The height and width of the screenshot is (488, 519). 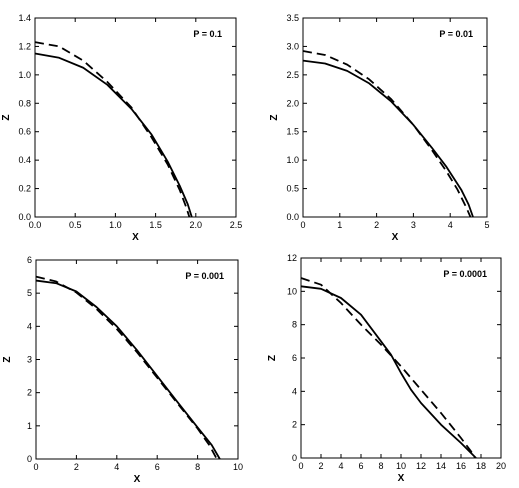 What do you see at coordinates (292, 46) in the screenshot?
I see `y-tick-label: 3.0` at bounding box center [292, 46].